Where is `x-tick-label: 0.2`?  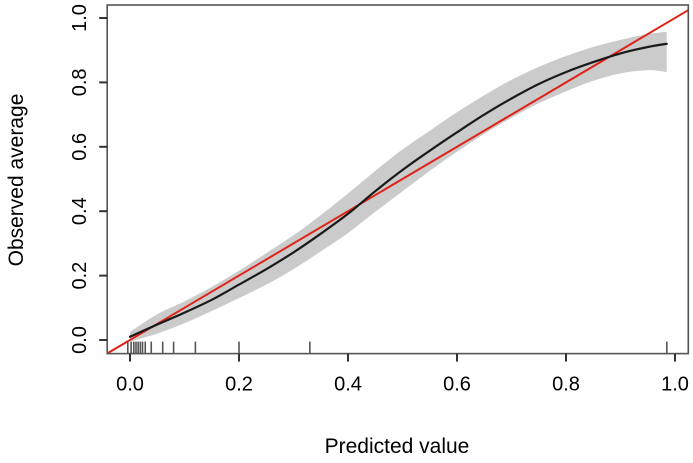 x-tick-label: 0.2 is located at coordinates (239, 385).